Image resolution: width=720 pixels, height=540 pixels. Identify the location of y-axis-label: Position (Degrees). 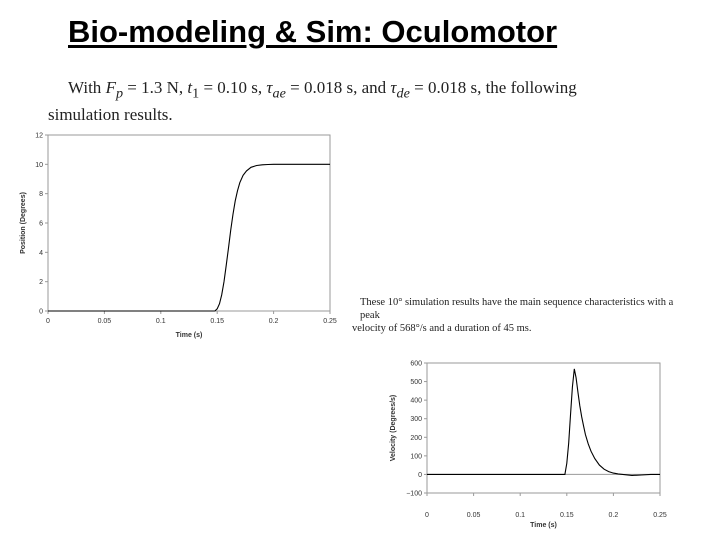
(23, 223).